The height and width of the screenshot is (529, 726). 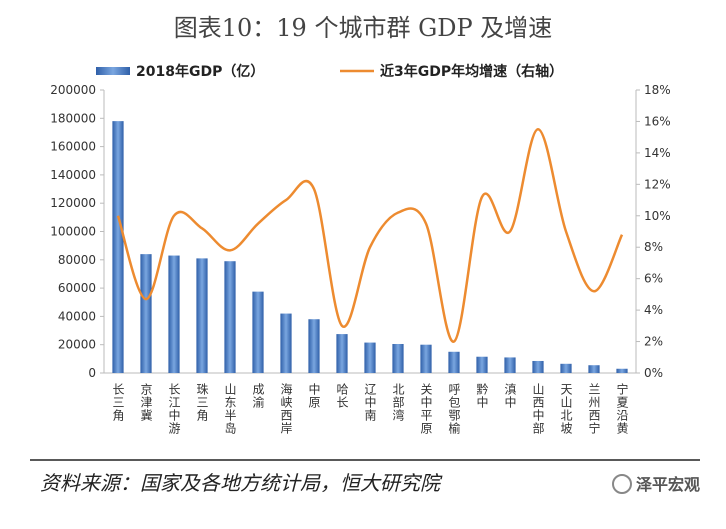 What do you see at coordinates (657, 153) in the screenshot?
I see `y2-tick-label: 14%` at bounding box center [657, 153].